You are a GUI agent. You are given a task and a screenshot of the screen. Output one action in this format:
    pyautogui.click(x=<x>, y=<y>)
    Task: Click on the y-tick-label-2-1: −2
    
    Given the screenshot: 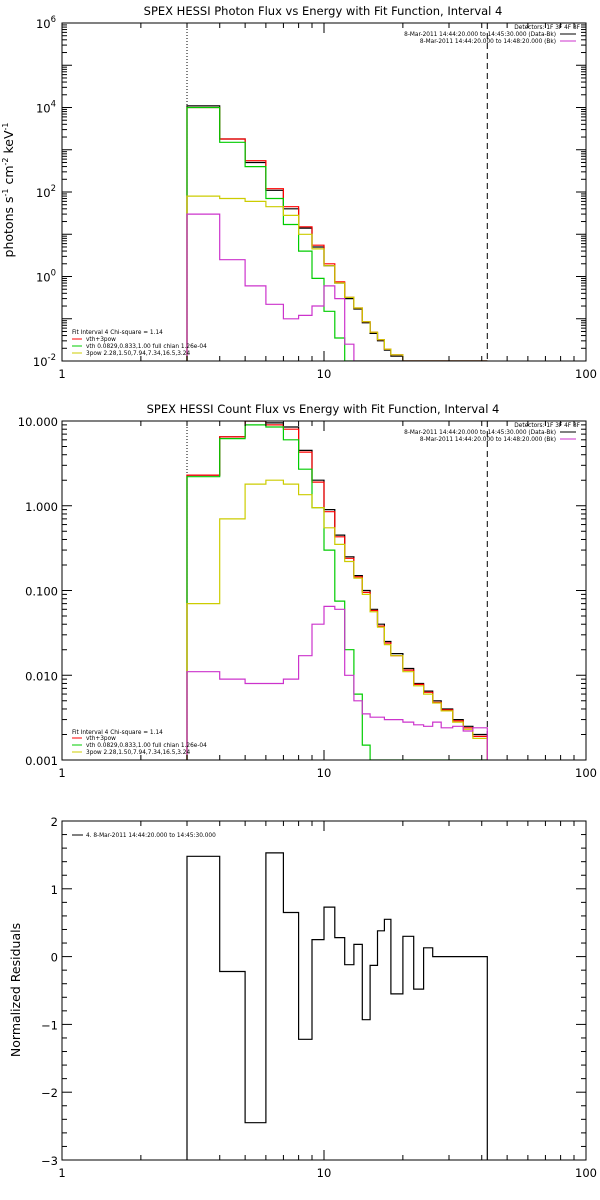 What is the action you would take?
    pyautogui.click(x=49, y=1093)
    